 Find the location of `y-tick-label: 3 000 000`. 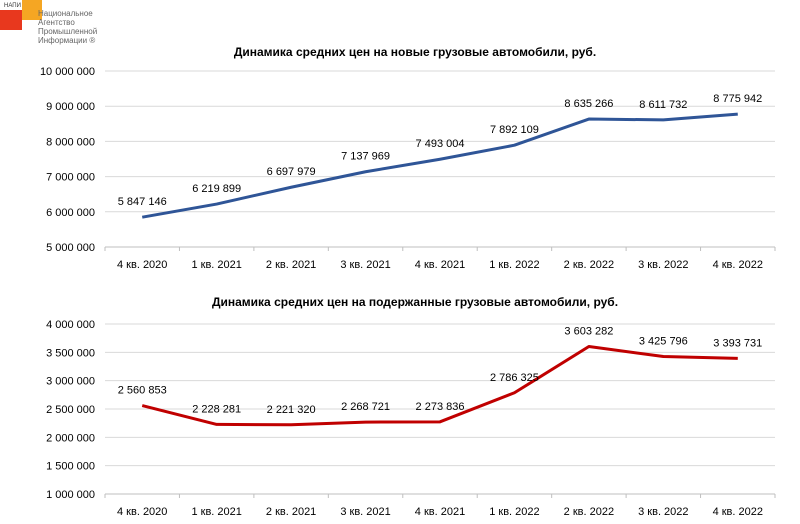

y-tick-label: 3 000 000 is located at coordinates (70, 382).